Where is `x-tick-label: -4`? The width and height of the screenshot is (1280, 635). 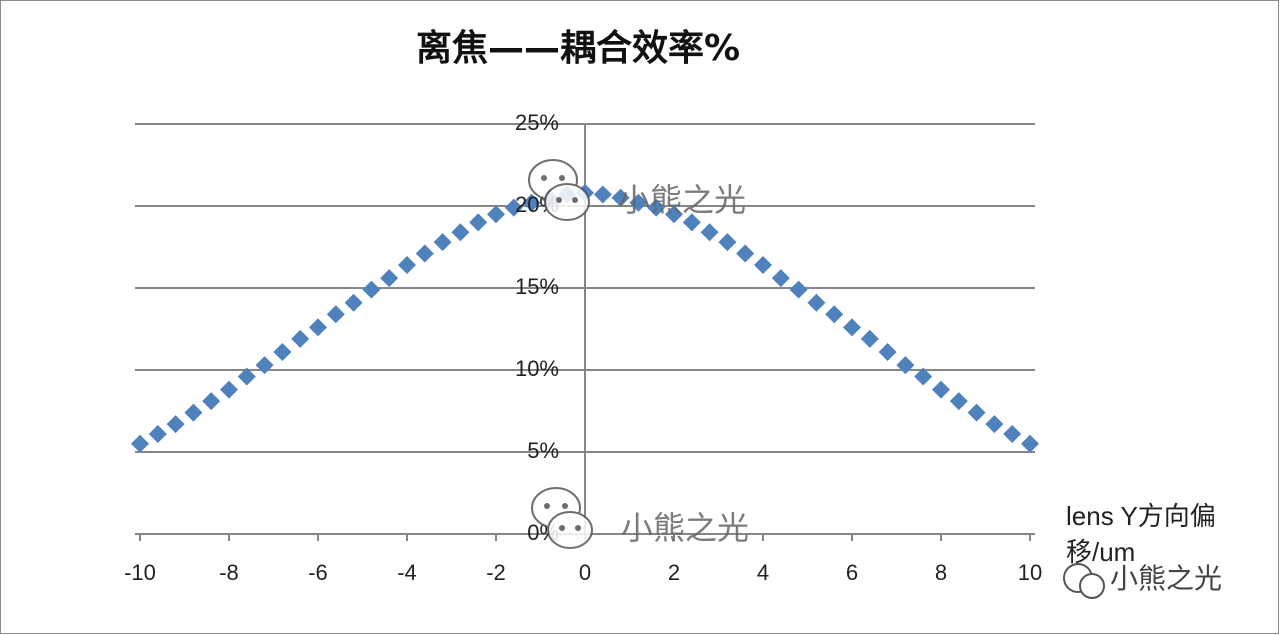 x-tick-label: -4 is located at coordinates (407, 572).